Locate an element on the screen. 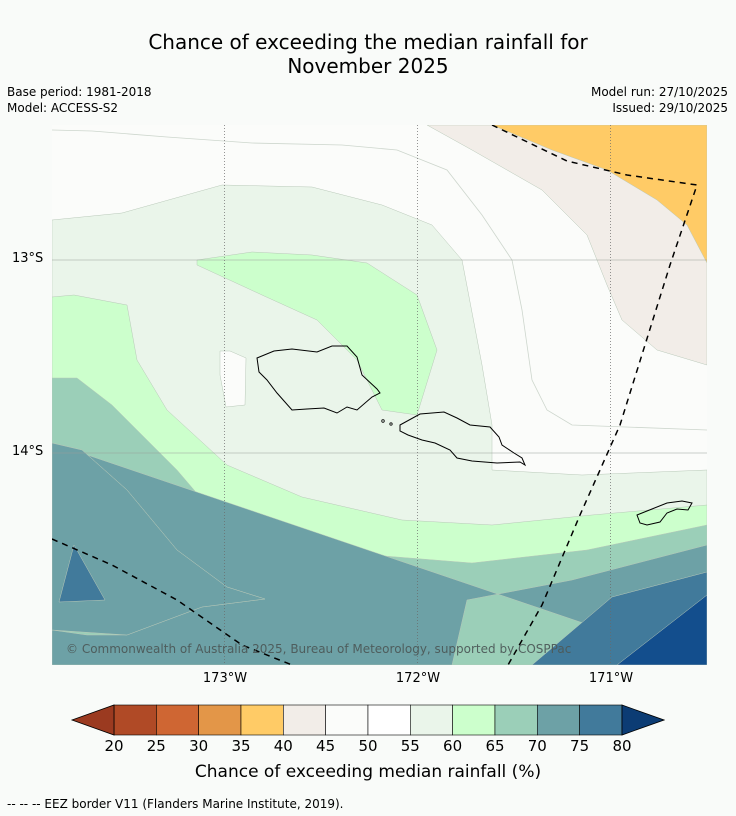 Image resolution: width=736 pixels, height=816 pixels. lat-label-14s: 14°S is located at coordinates (28, 451).